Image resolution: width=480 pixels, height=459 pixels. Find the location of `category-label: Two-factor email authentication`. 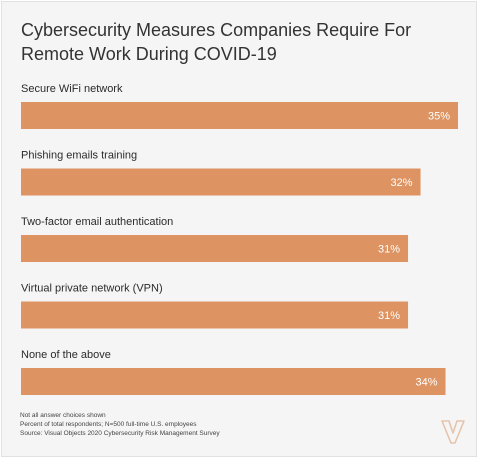

category-label: Two-factor email authentication is located at coordinates (97, 222).